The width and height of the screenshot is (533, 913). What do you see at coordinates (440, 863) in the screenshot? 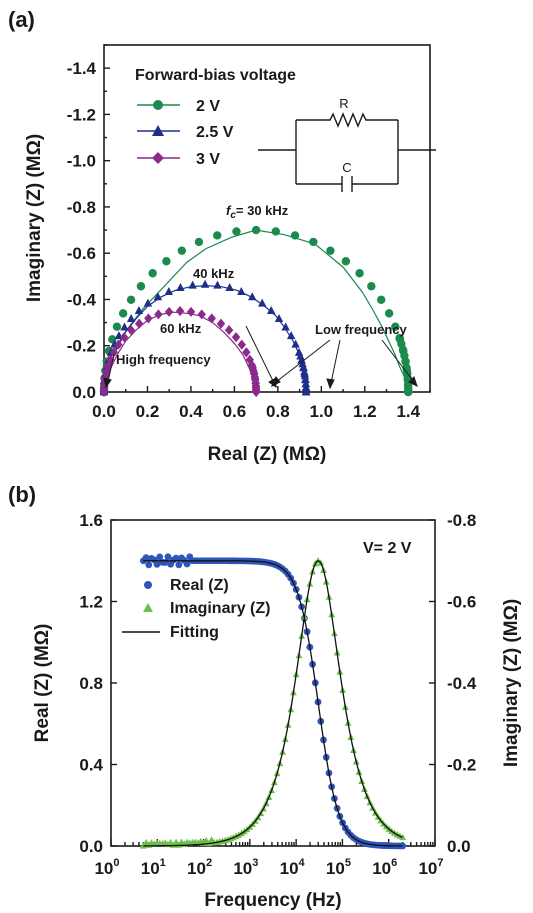
I see `x-tick-exponent: 7` at bounding box center [440, 863].